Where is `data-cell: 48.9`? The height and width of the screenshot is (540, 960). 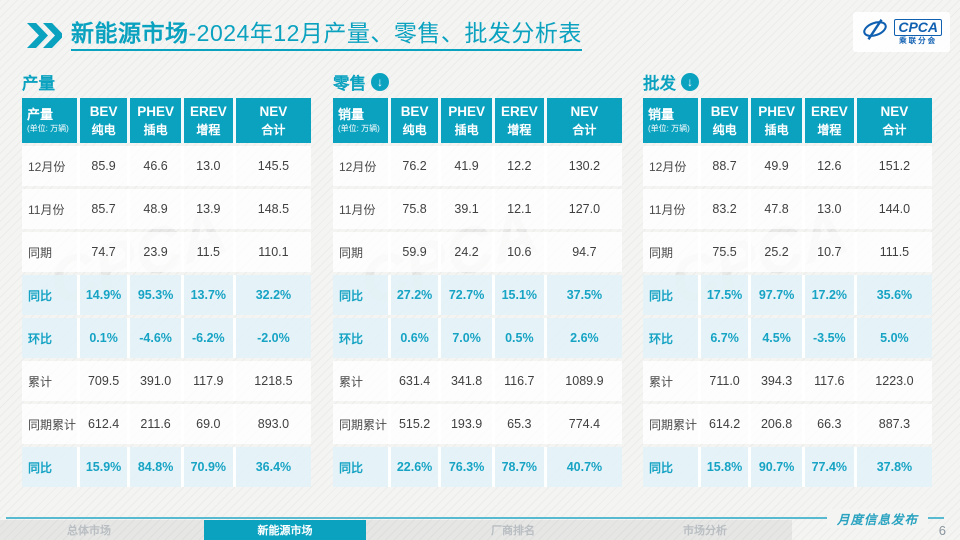 data-cell: 48.9 is located at coordinates (157, 209).